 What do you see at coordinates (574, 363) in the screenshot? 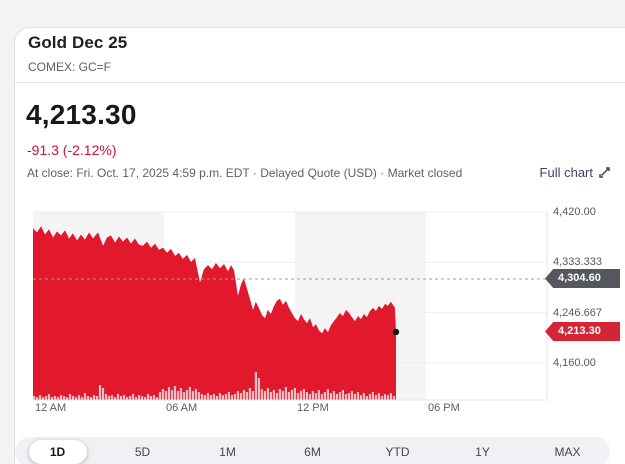
I see `y-tick-label: 4,160.00` at bounding box center [574, 363].